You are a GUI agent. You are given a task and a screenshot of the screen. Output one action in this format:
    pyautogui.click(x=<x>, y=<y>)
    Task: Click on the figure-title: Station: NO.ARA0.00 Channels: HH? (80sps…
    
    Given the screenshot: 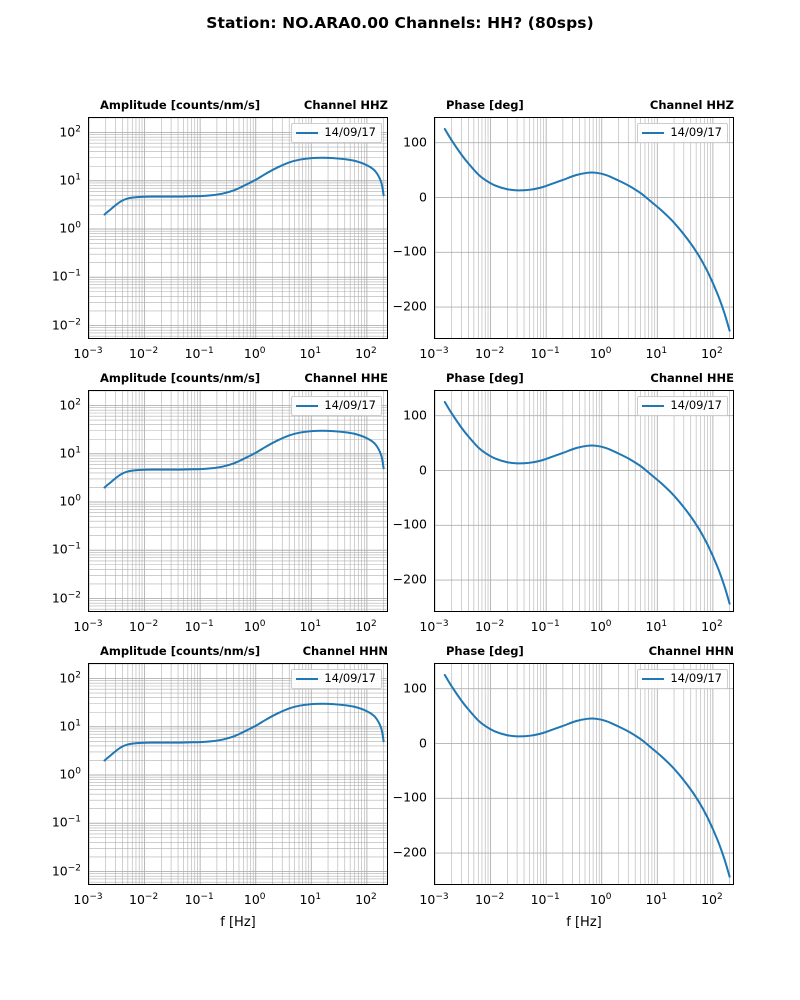 What is the action you would take?
    pyautogui.click(x=400, y=23)
    